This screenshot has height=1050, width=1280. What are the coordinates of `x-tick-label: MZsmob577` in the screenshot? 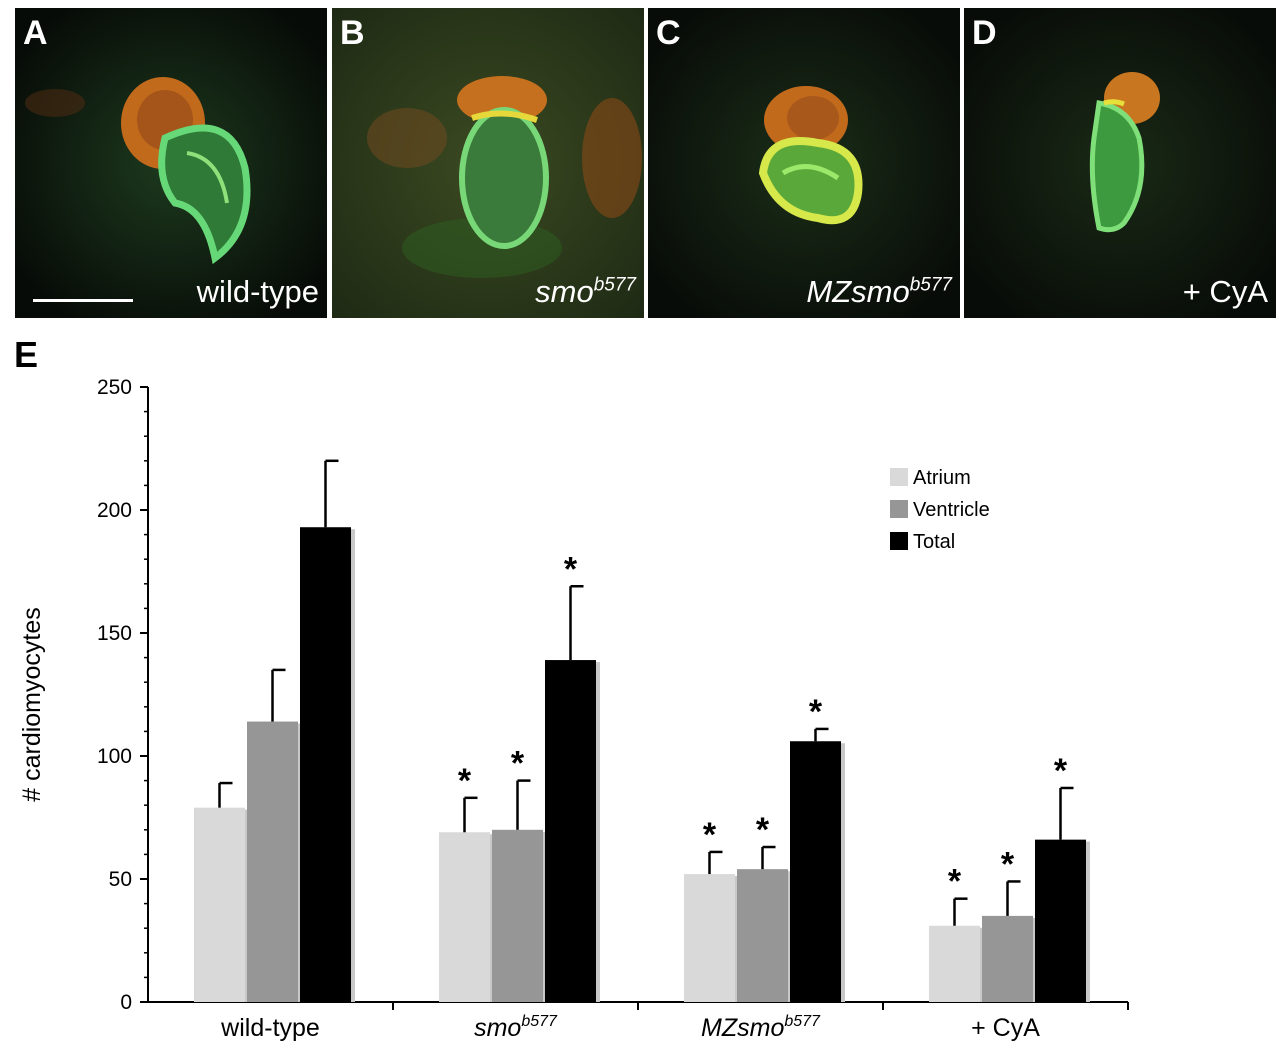 It's located at (761, 1027).